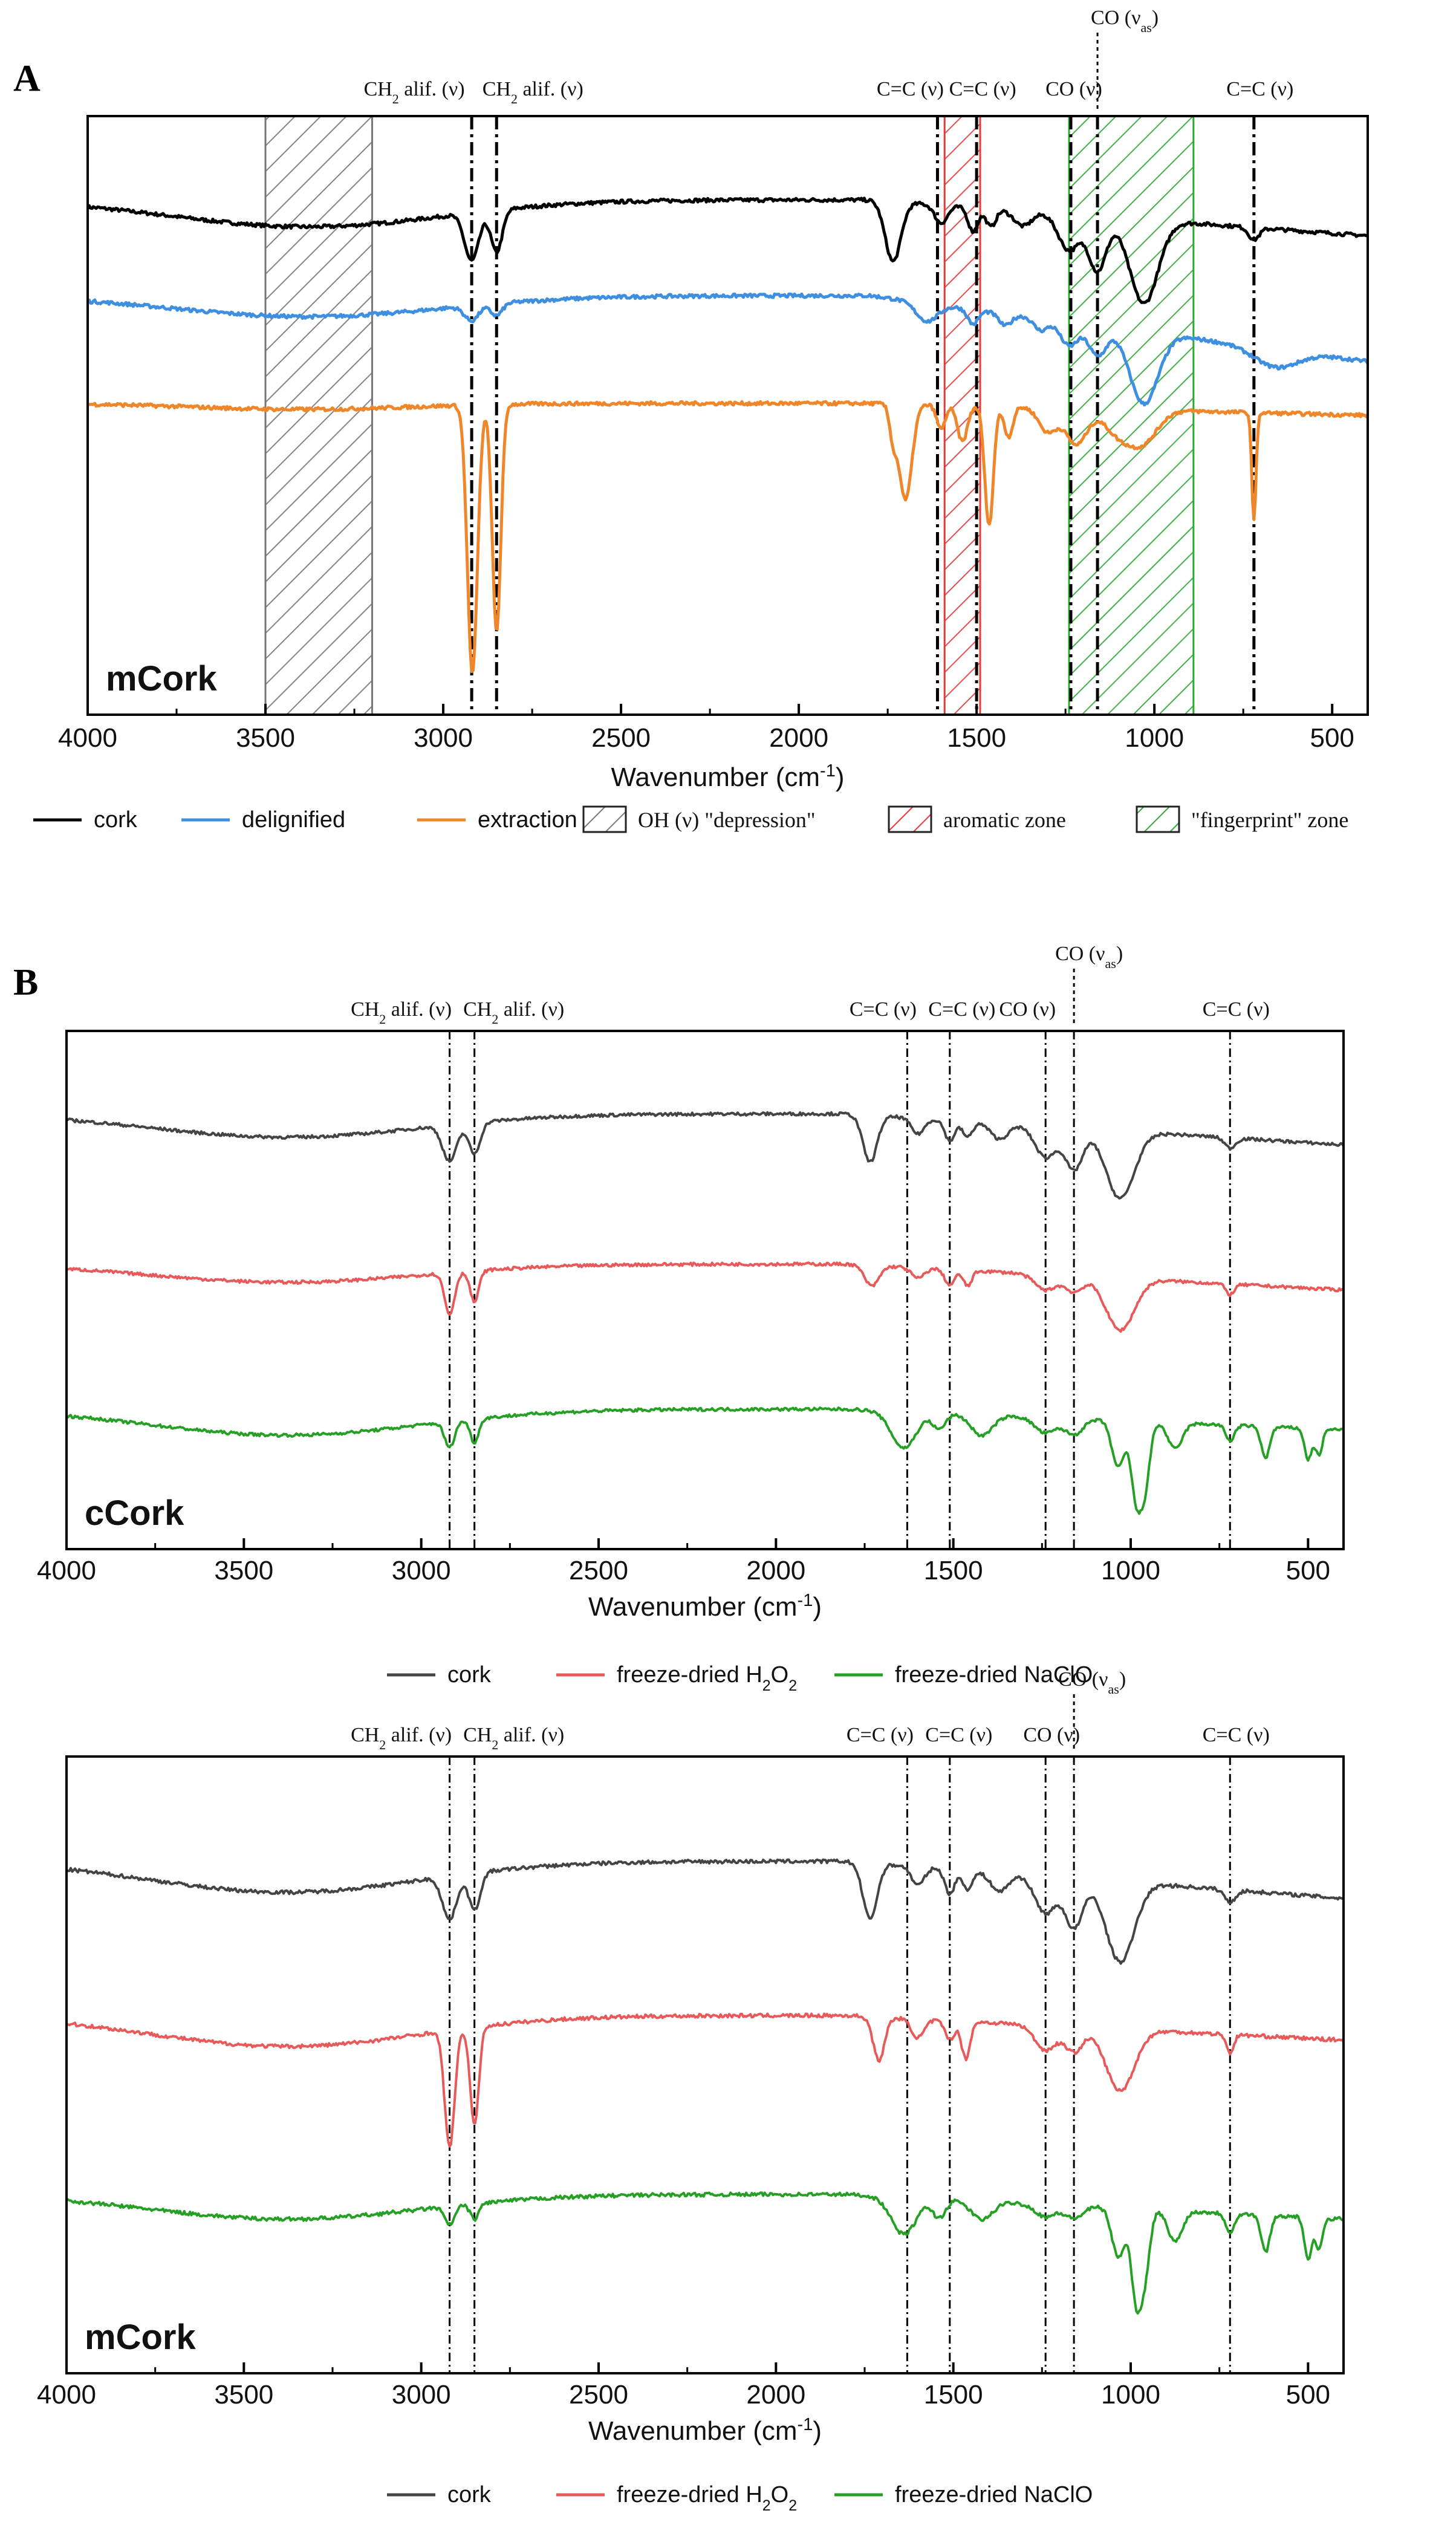 This screenshot has width=1456, height=2522. Describe the element at coordinates (318, 415) in the screenshot. I see `zone-oh_zone` at that location.